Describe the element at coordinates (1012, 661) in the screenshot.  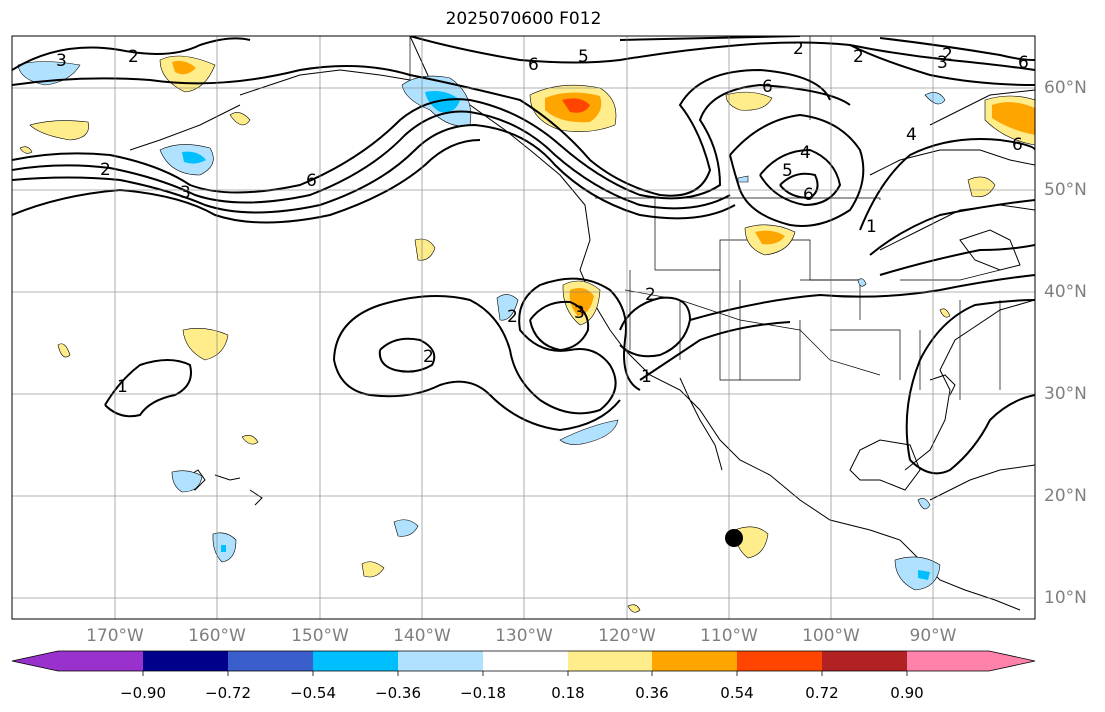
I see `colorbar-extend-high` at that location.